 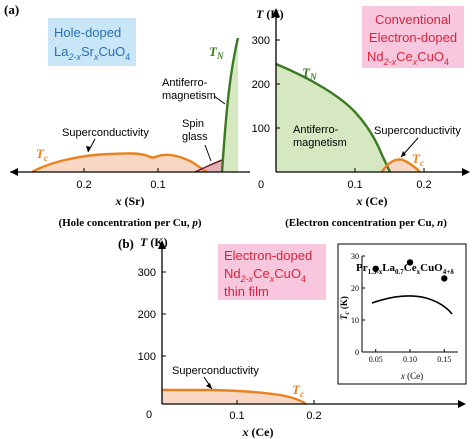 I want to click on antiferro-label-hole-line2: magnetism, so click(x=189, y=96).